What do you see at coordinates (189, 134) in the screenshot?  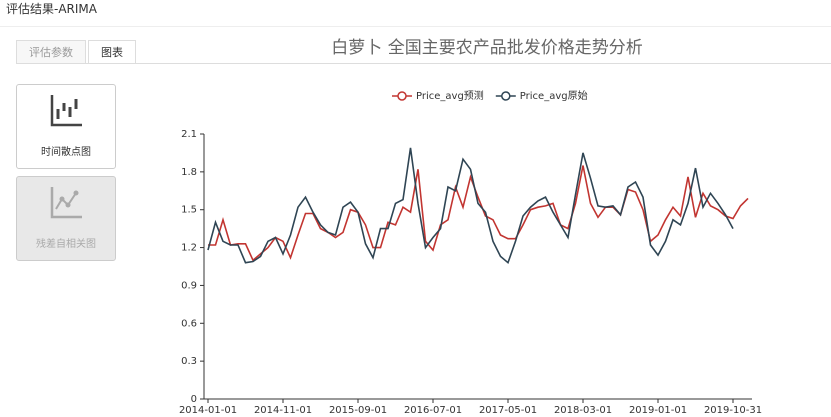 I see `y-tick-label: 2.1` at bounding box center [189, 134].